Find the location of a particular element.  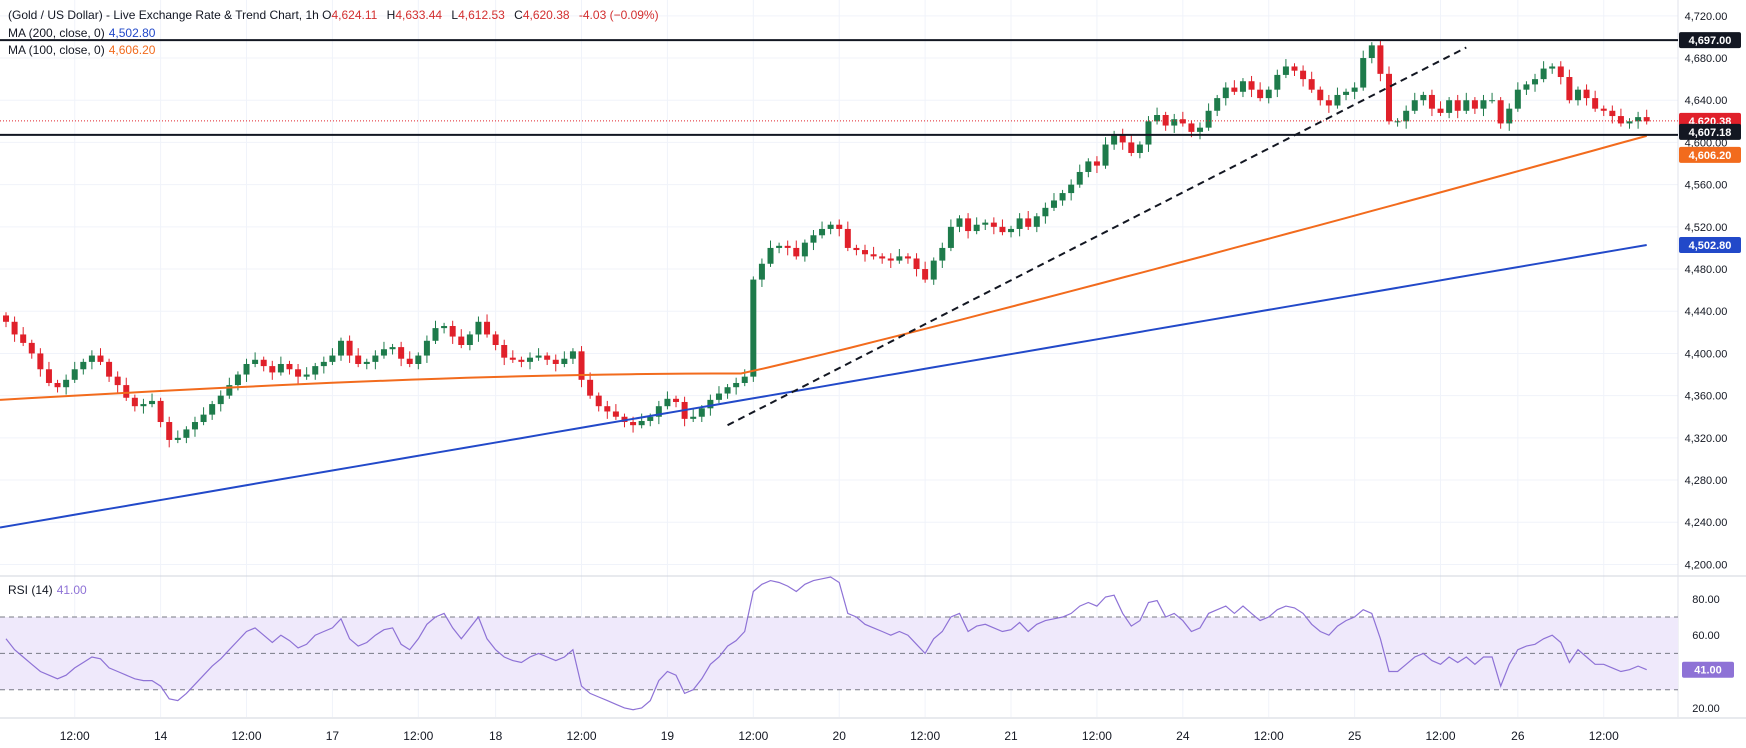

time-tick-label: 14 is located at coordinates (161, 736).